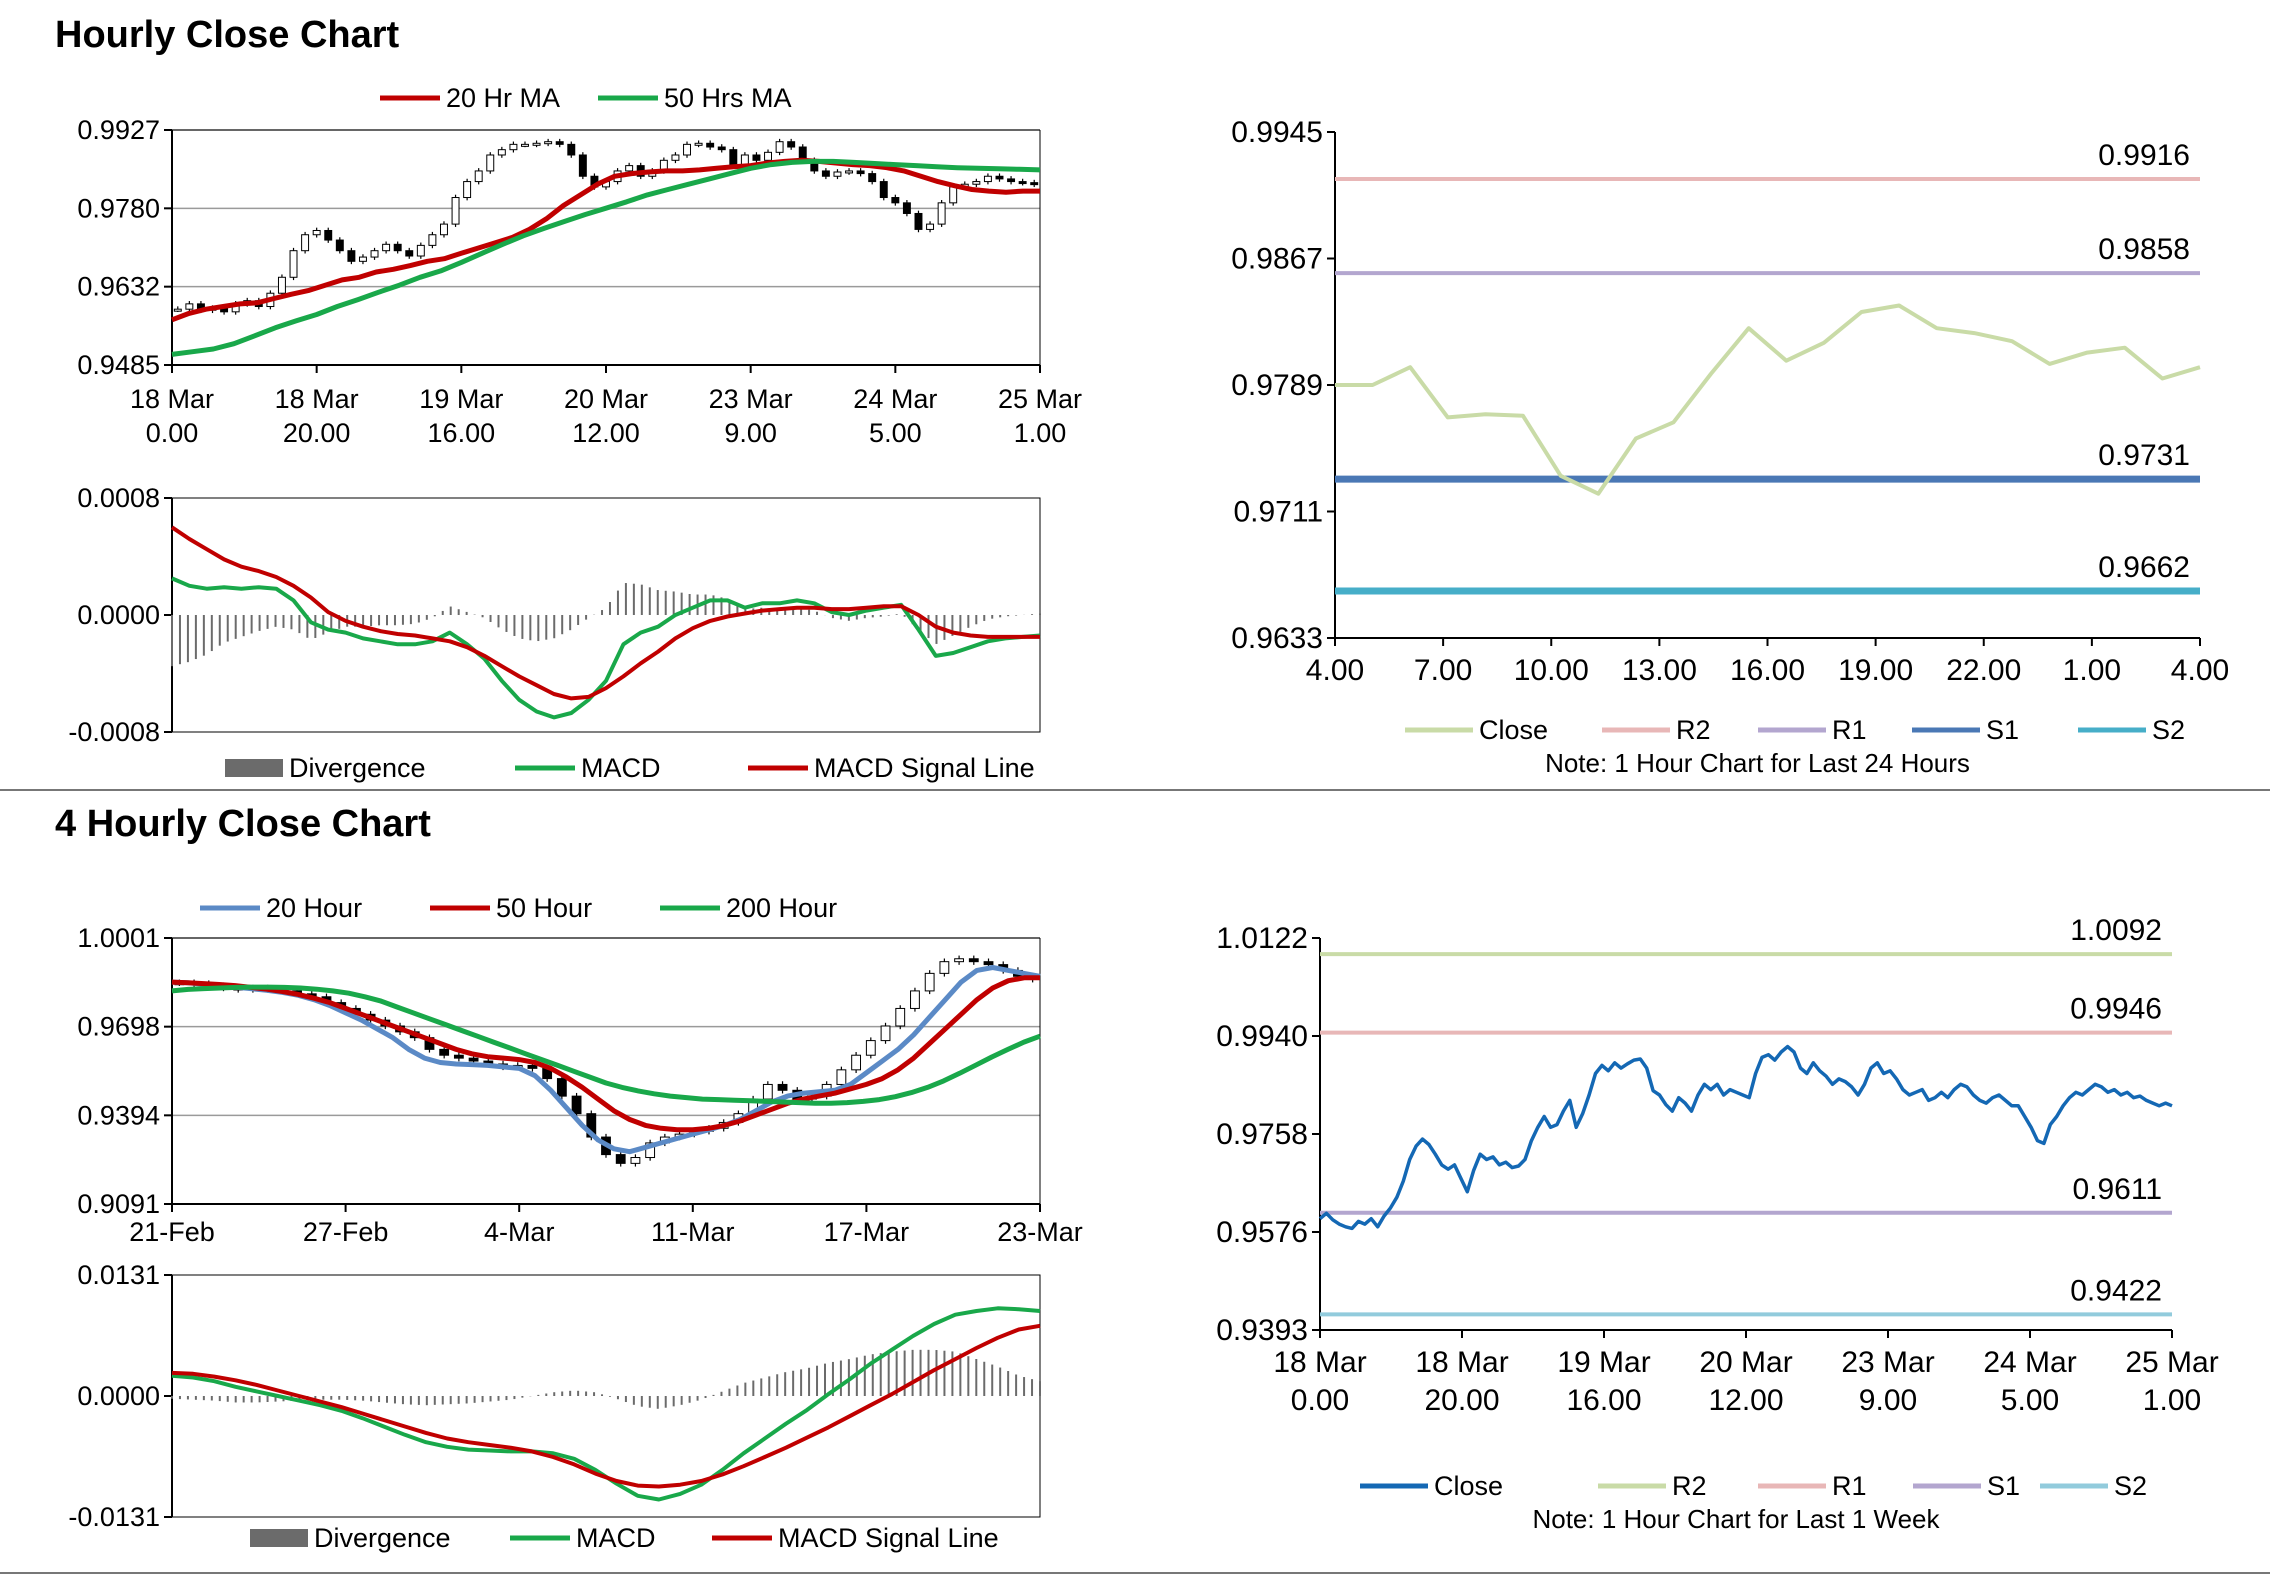  Describe the element at coordinates (2144, 155) in the screenshot. I see `level-label-r2: 0.9916` at that location.